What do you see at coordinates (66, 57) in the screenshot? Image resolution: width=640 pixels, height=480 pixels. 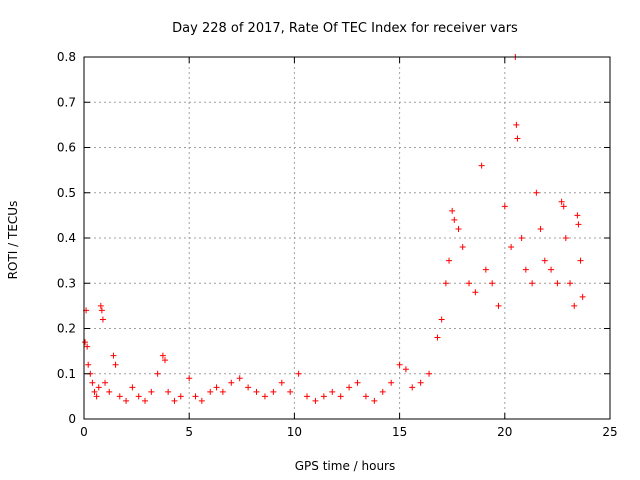 I see `y-tick-label: 0.8` at bounding box center [66, 57].